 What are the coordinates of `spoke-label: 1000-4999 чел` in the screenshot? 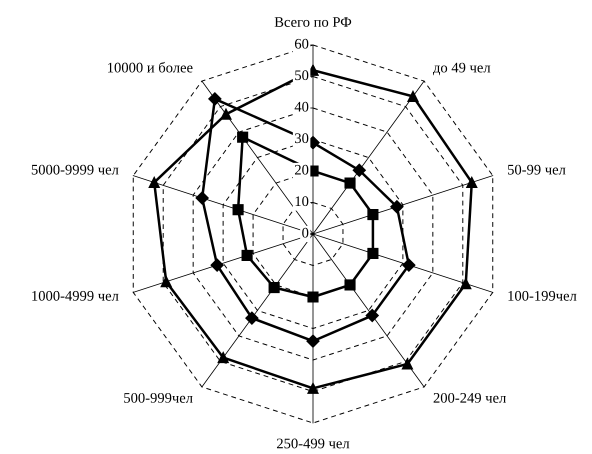 It's located at (75, 295).